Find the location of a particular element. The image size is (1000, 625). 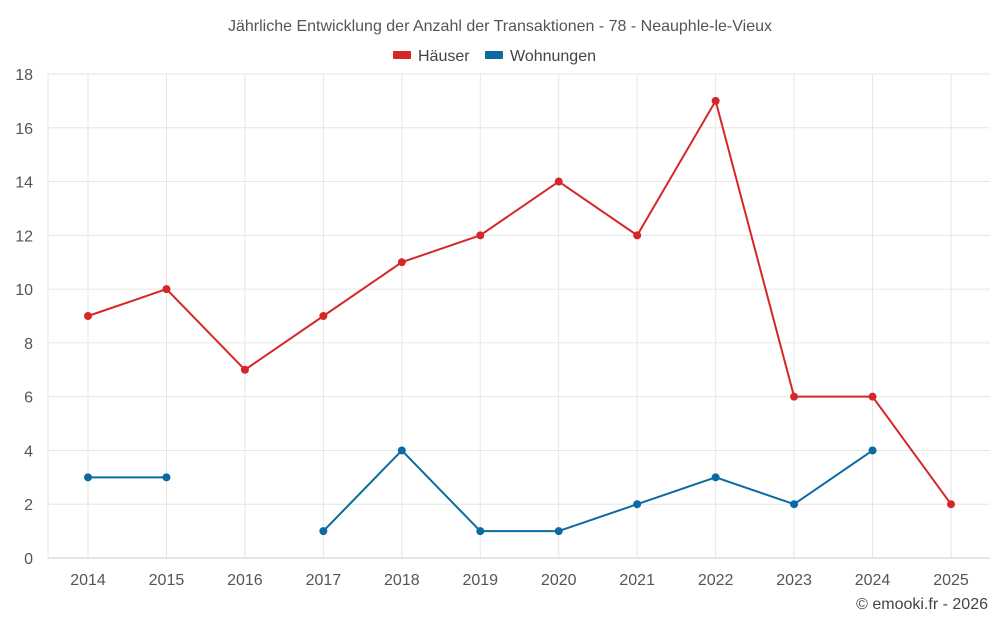

x-tick-label: 2025 is located at coordinates (951, 580).